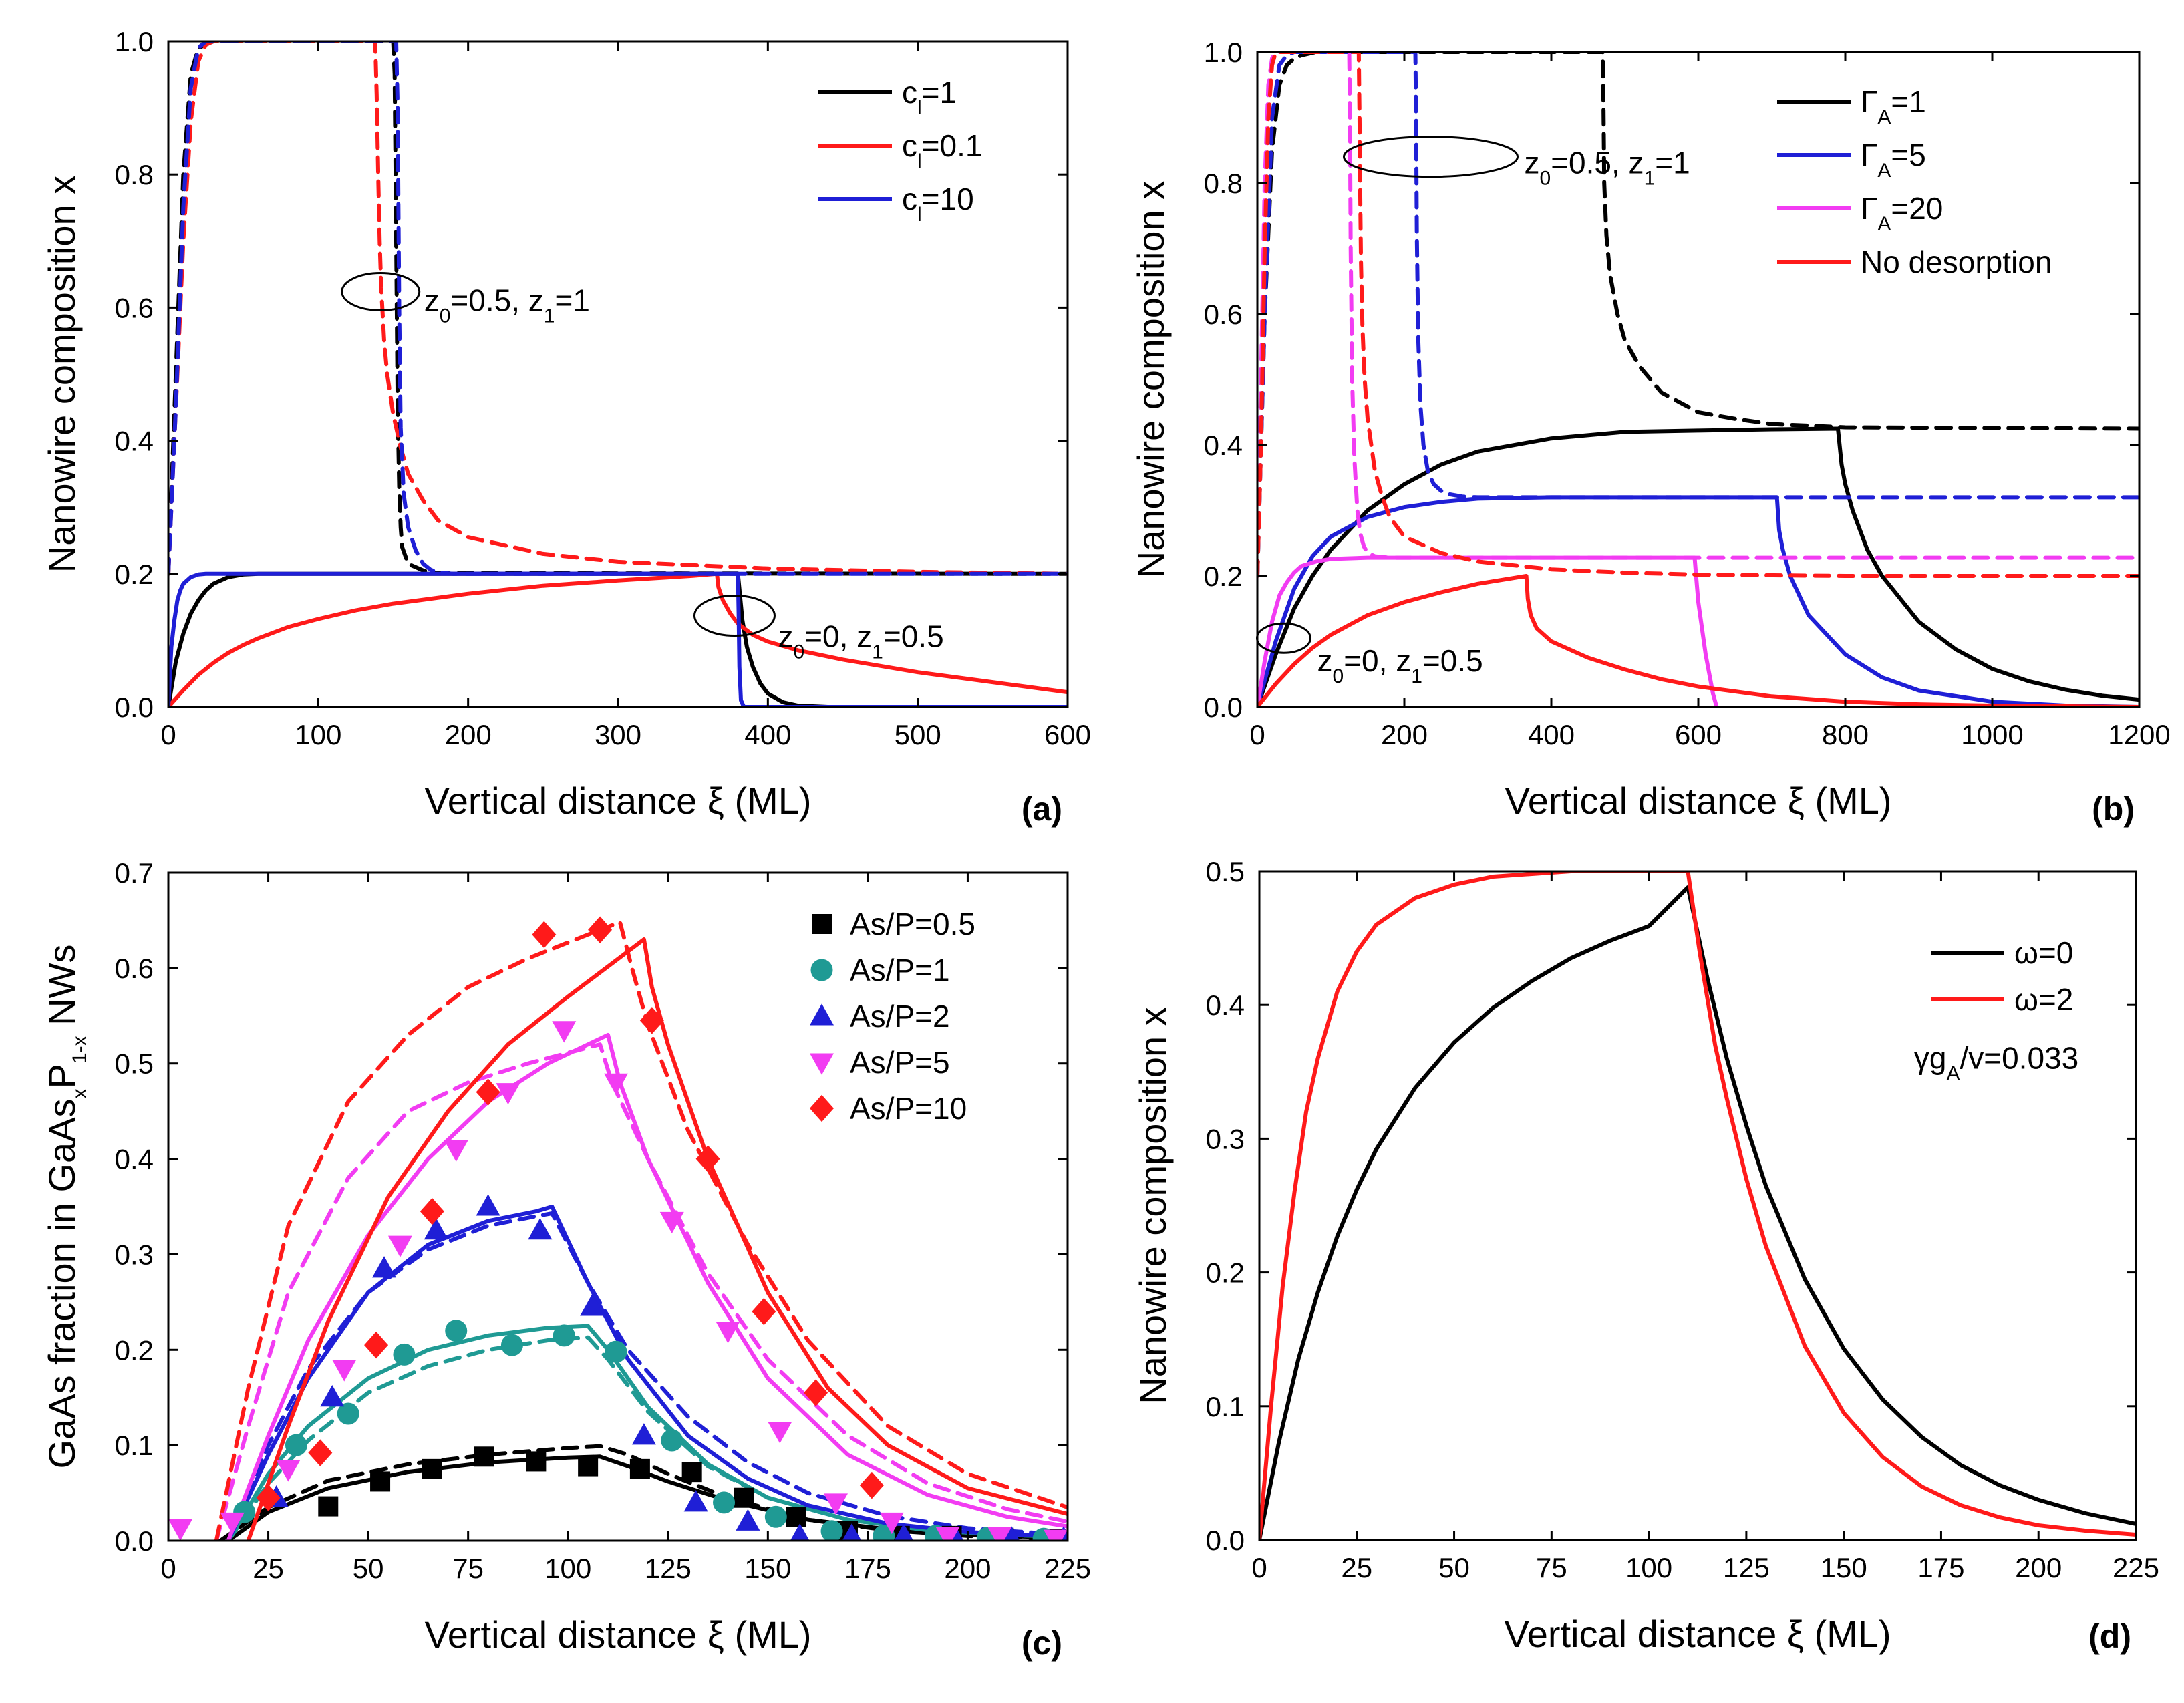 The height and width of the screenshot is (1703, 2184). I want to click on legend-label-1: ω=2, so click(2043, 1000).